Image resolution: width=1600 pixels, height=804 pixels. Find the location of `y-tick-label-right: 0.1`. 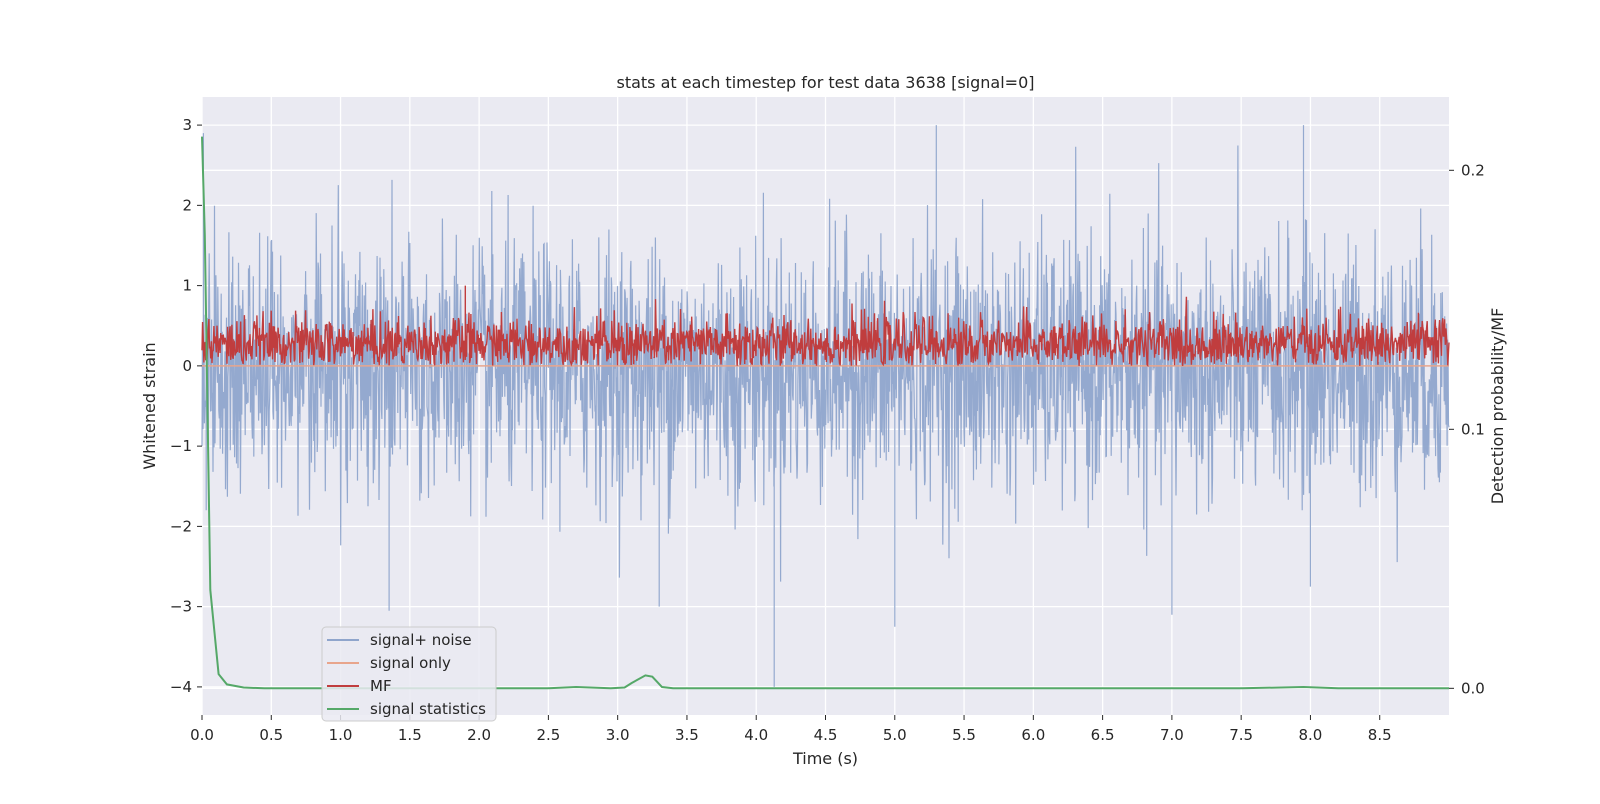

y-tick-label-right: 0.1 is located at coordinates (1473, 429).